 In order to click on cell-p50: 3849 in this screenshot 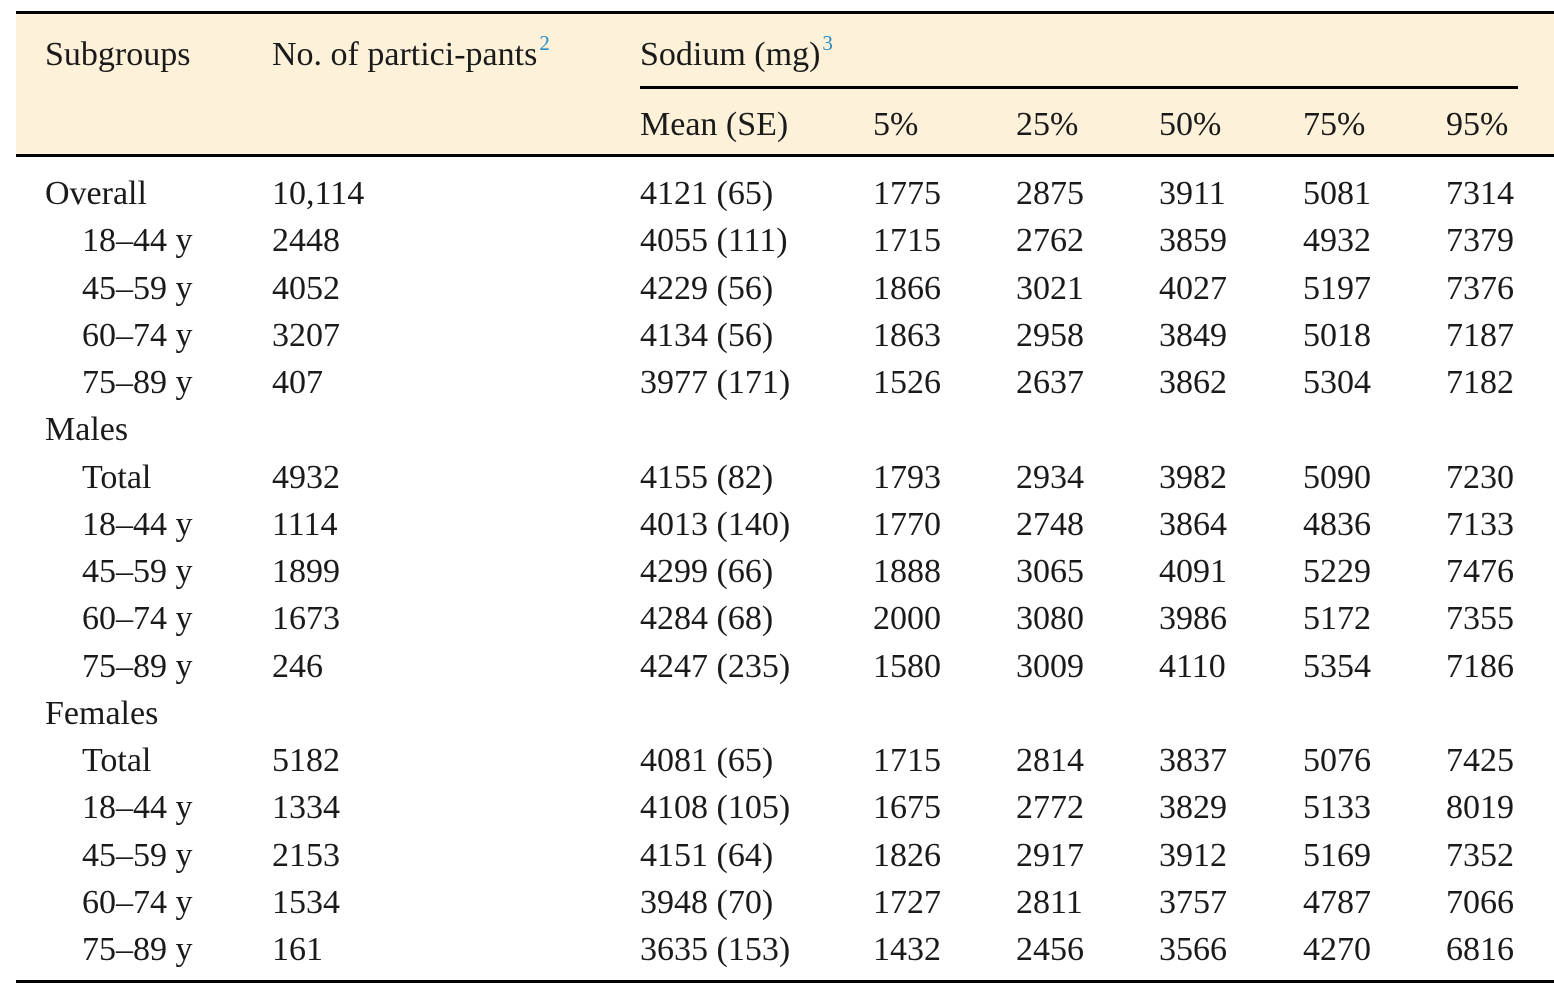, I will do `click(1193, 335)`.